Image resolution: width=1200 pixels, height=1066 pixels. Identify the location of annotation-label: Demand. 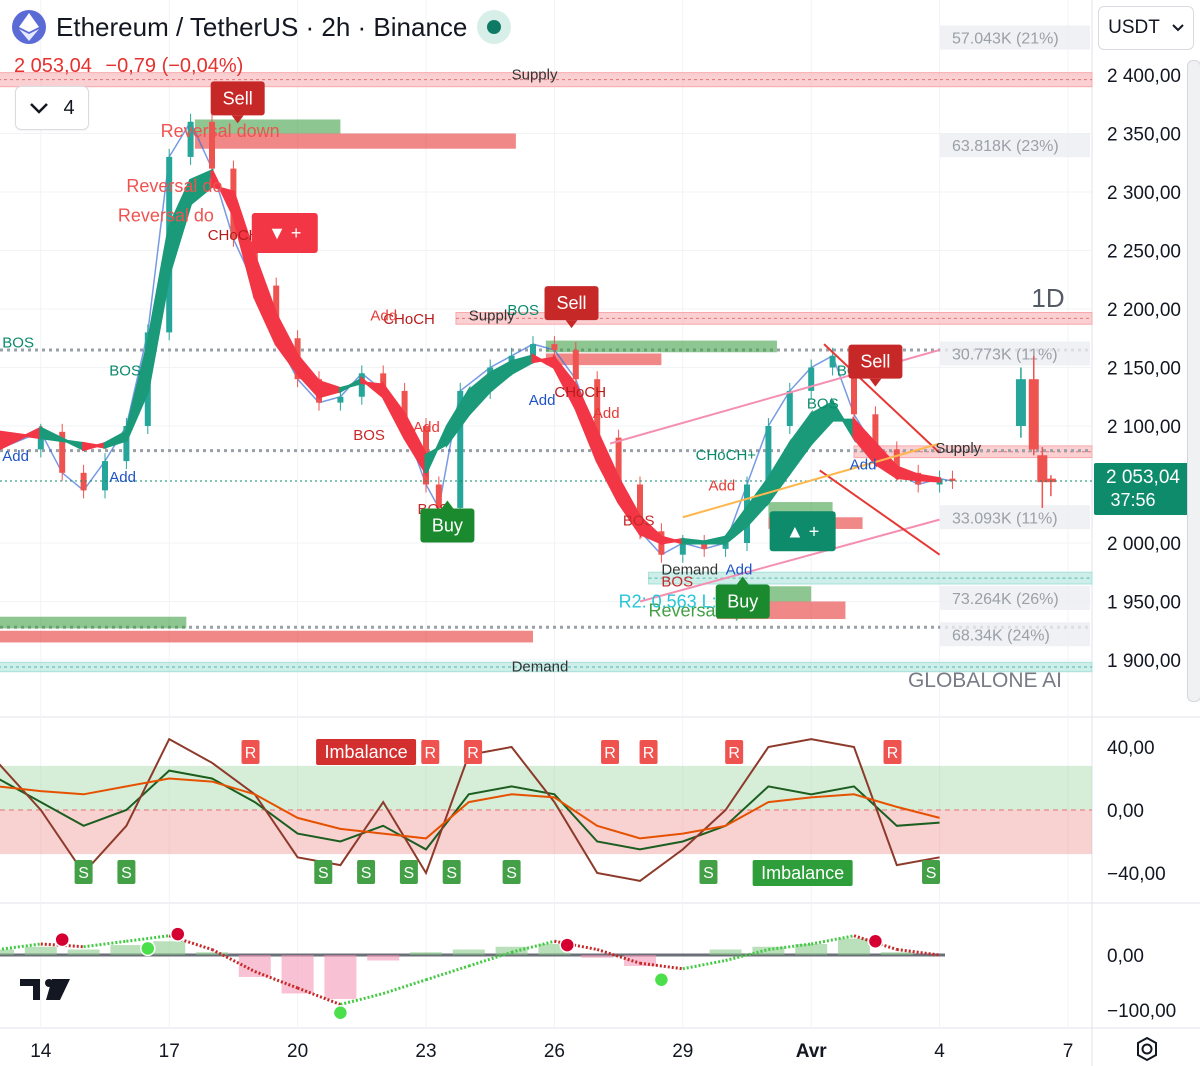
(540, 667).